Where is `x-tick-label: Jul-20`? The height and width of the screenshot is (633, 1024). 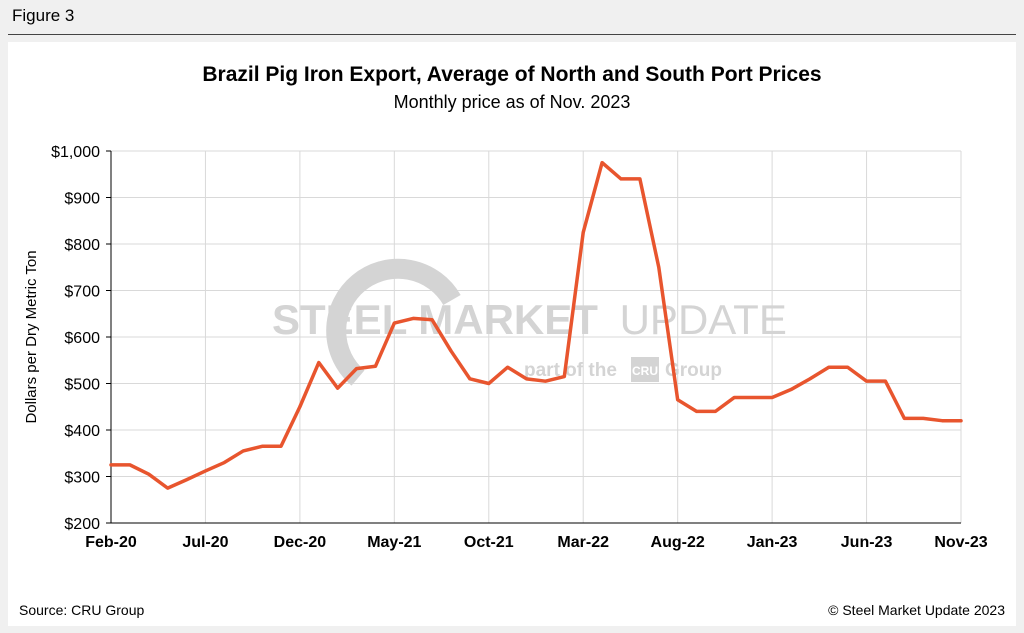
x-tick-label: Jul-20 is located at coordinates (205, 542).